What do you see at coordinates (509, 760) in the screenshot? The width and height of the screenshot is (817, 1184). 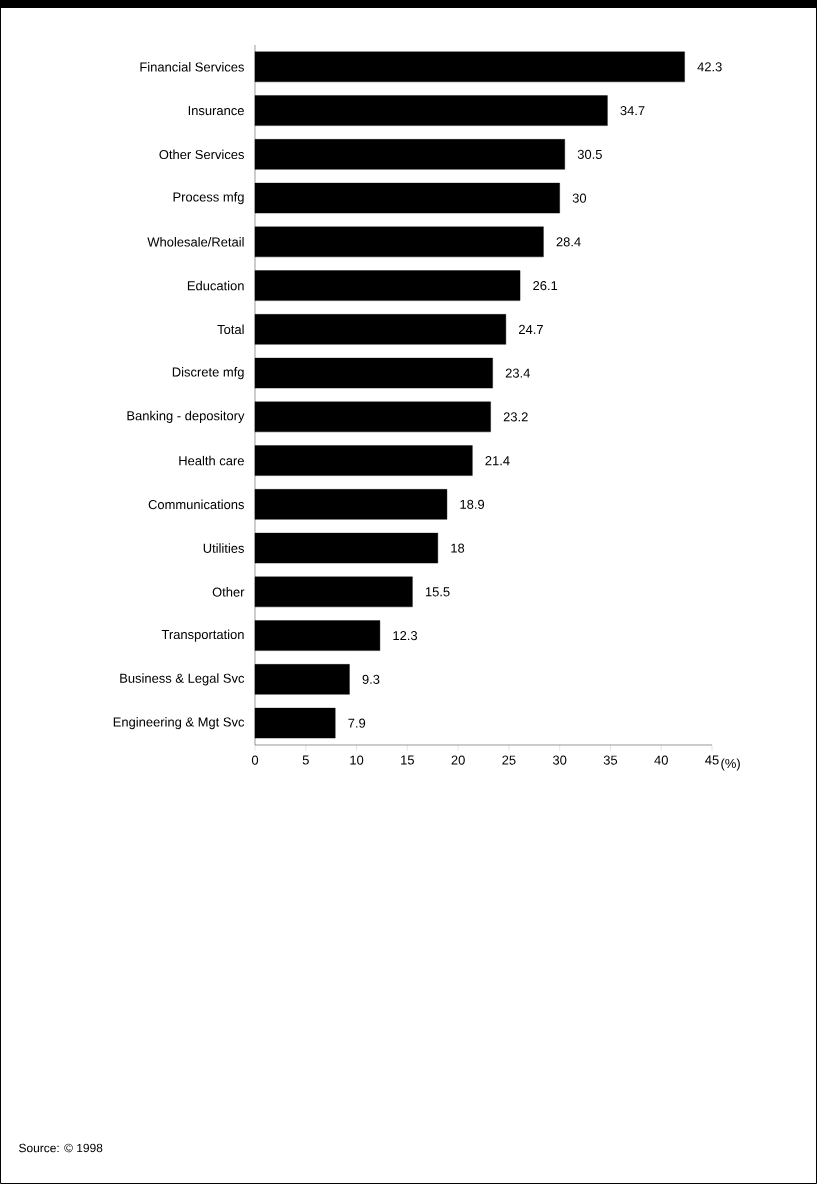 I see `x-tick-label: 25` at bounding box center [509, 760].